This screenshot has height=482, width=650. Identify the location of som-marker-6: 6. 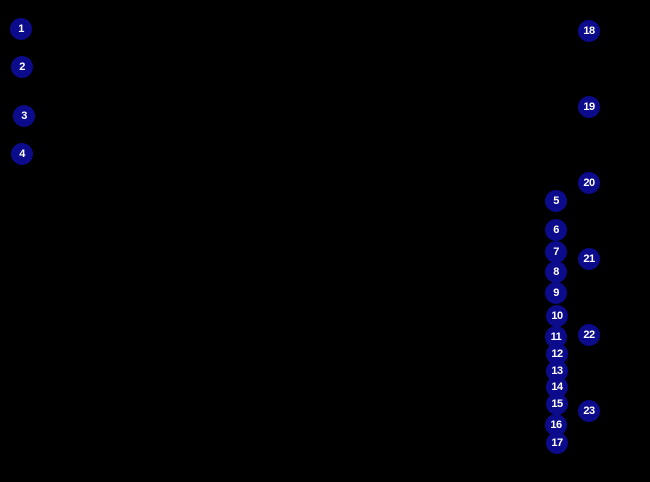
(556, 230).